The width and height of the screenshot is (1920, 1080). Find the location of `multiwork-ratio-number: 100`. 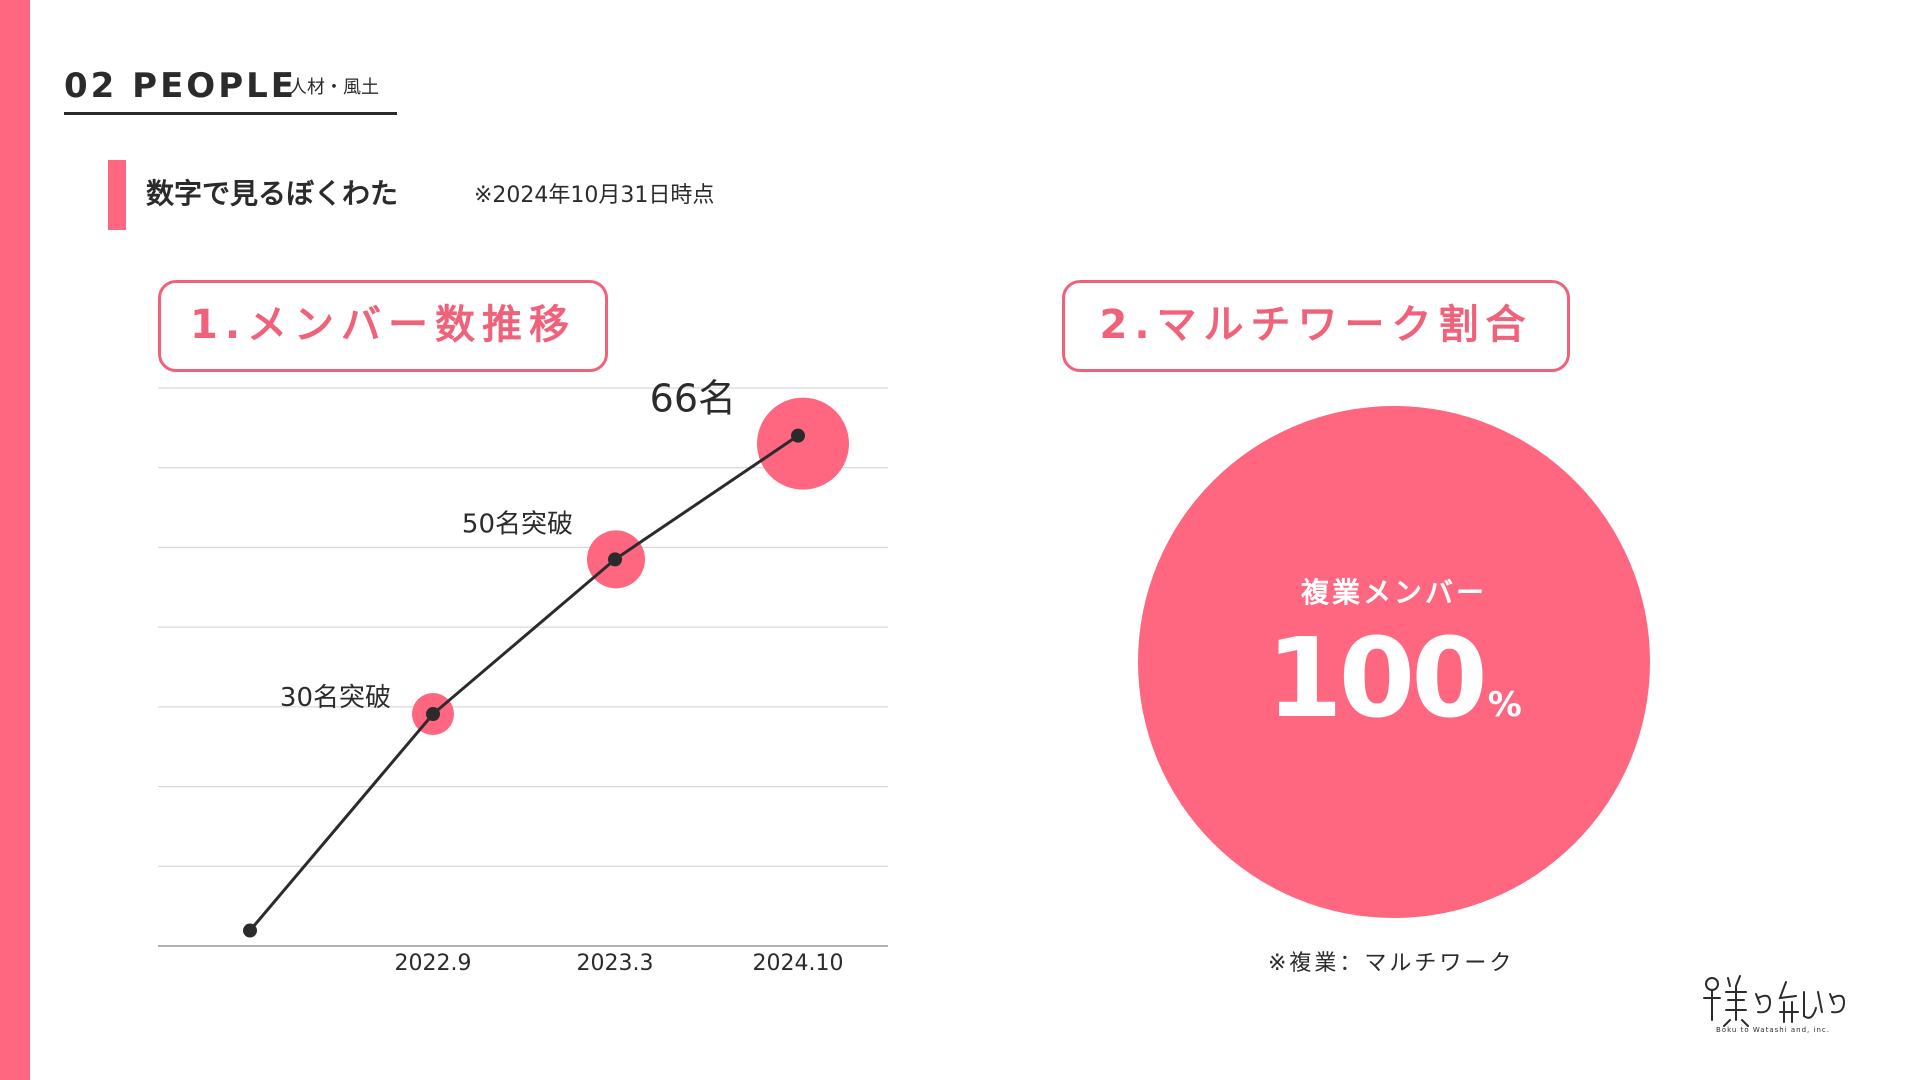

multiwork-ratio-number: 100 is located at coordinates (1377, 678).